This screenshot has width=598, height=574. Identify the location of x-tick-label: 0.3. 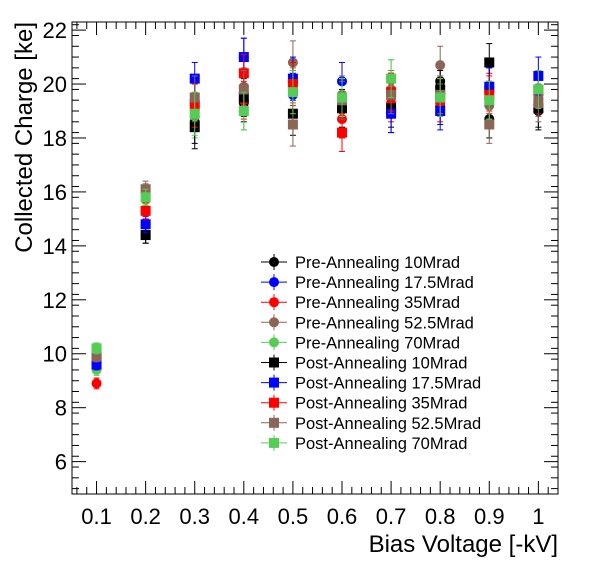
(194, 516).